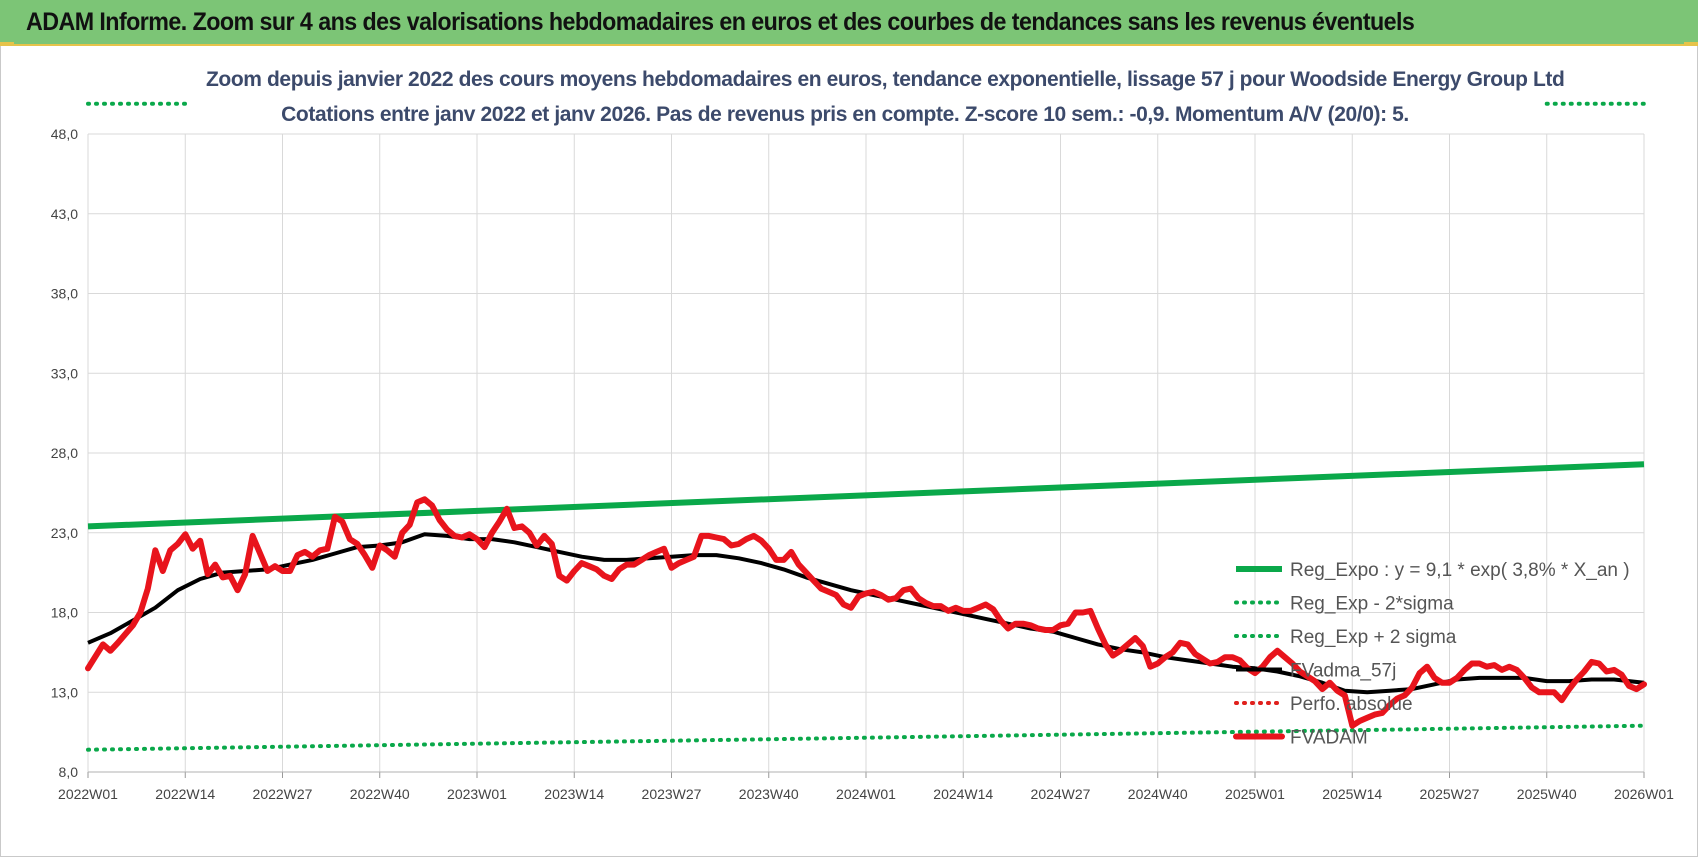  I want to click on x-tick-label: 2024W14, so click(963, 794).